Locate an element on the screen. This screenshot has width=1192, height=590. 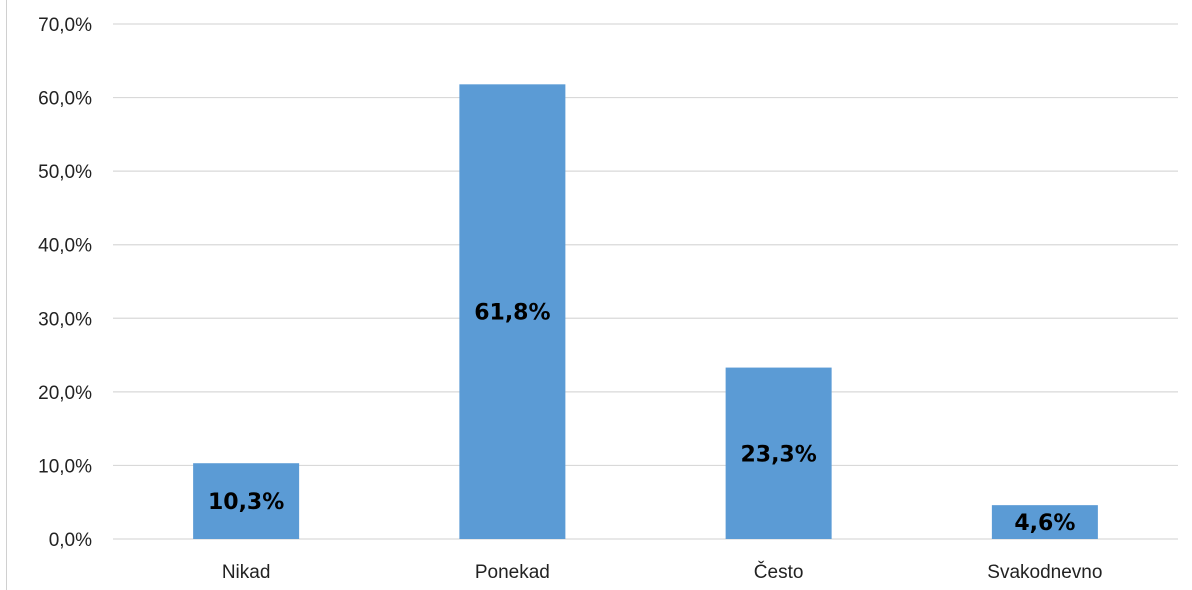
bar-ponekad is located at coordinates (512, 311).